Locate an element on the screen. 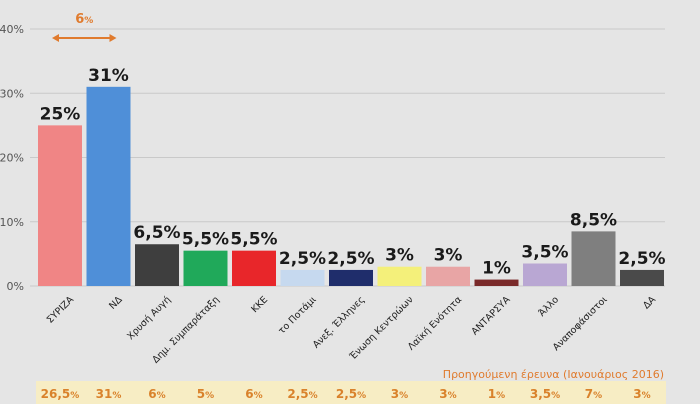 This screenshot has width=700, height=404. bar-value-label: 1% is located at coordinates (496, 269).